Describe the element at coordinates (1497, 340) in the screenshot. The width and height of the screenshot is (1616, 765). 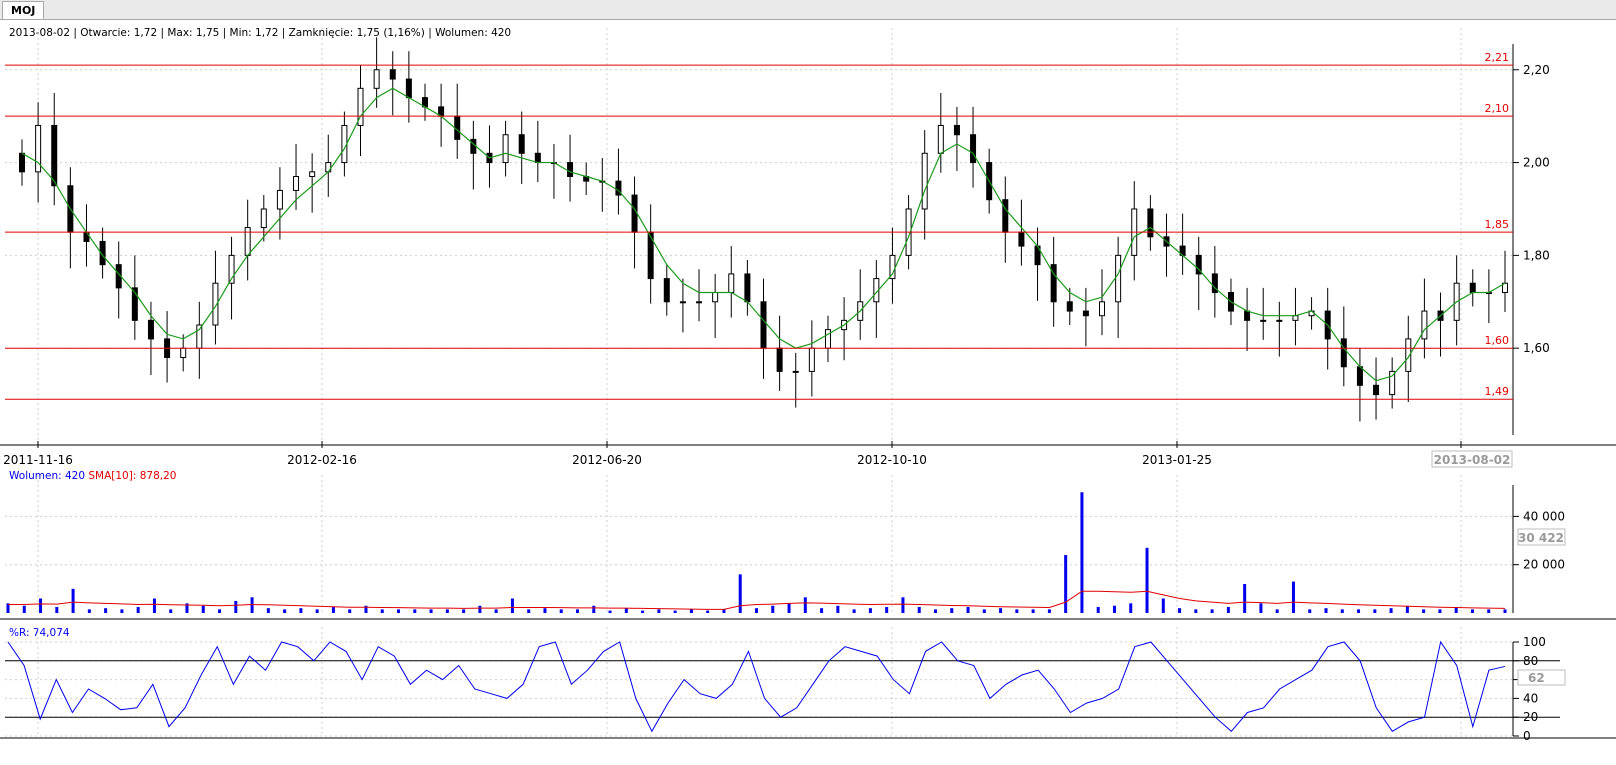
I see `level-label: 1,60` at that location.